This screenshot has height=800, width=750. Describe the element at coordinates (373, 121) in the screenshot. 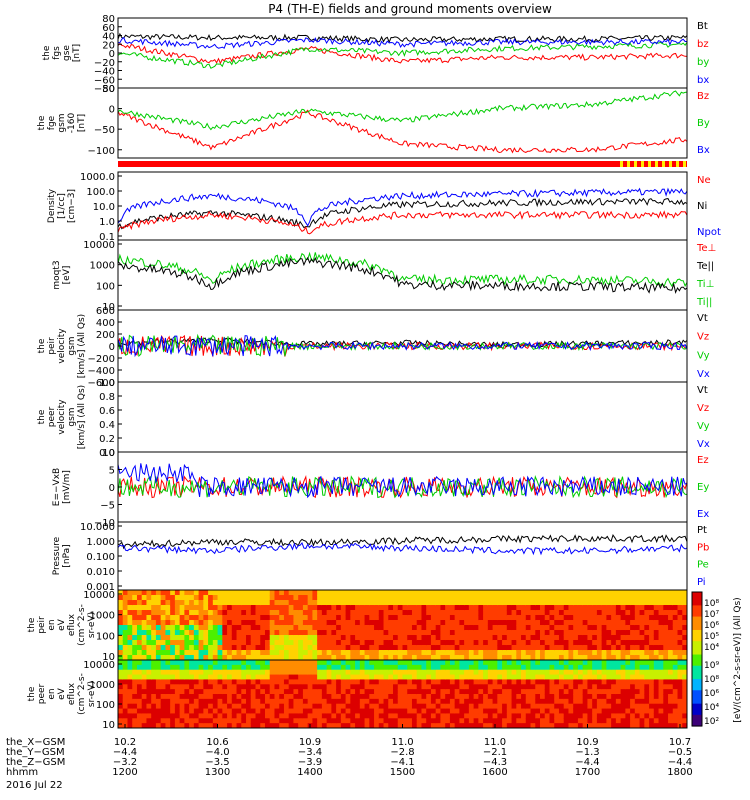

I see `panel-bgsm: 50 0 −50 −100 the fge gsm -160 [nT] Bz By Bx` at that location.